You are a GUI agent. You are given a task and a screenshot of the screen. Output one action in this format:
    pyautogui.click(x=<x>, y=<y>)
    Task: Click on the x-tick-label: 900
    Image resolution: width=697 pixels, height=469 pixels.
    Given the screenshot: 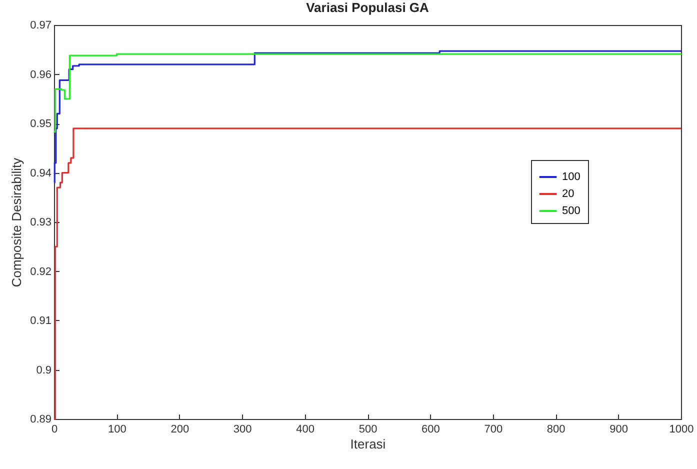 What is the action you would take?
    pyautogui.click(x=619, y=430)
    